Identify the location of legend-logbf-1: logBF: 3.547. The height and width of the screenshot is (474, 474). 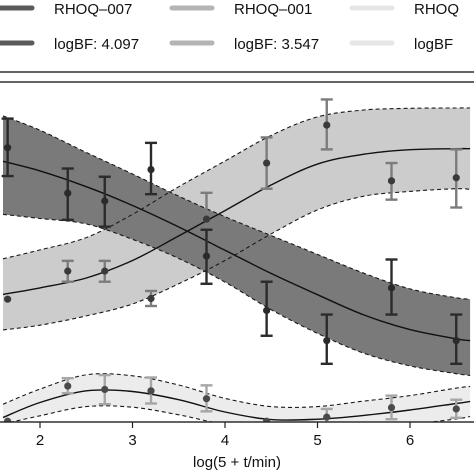
(276, 44).